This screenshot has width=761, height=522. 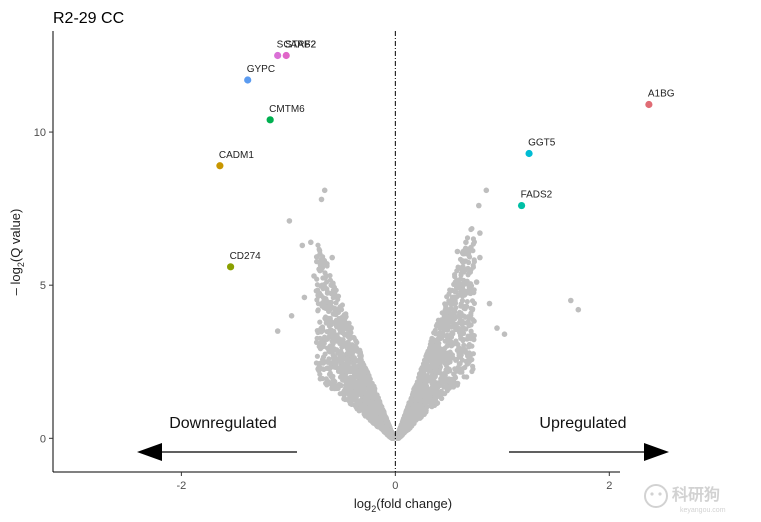 What do you see at coordinates (17, 252) in the screenshot?
I see `y-axis-title: – log2(Q value)` at bounding box center [17, 252].